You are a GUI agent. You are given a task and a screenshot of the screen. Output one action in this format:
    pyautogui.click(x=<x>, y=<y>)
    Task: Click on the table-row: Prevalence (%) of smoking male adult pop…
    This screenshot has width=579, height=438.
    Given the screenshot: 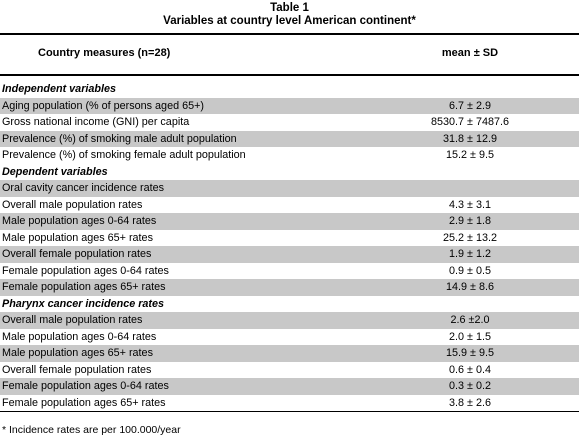 What is the action you would take?
    pyautogui.click(x=289, y=138)
    